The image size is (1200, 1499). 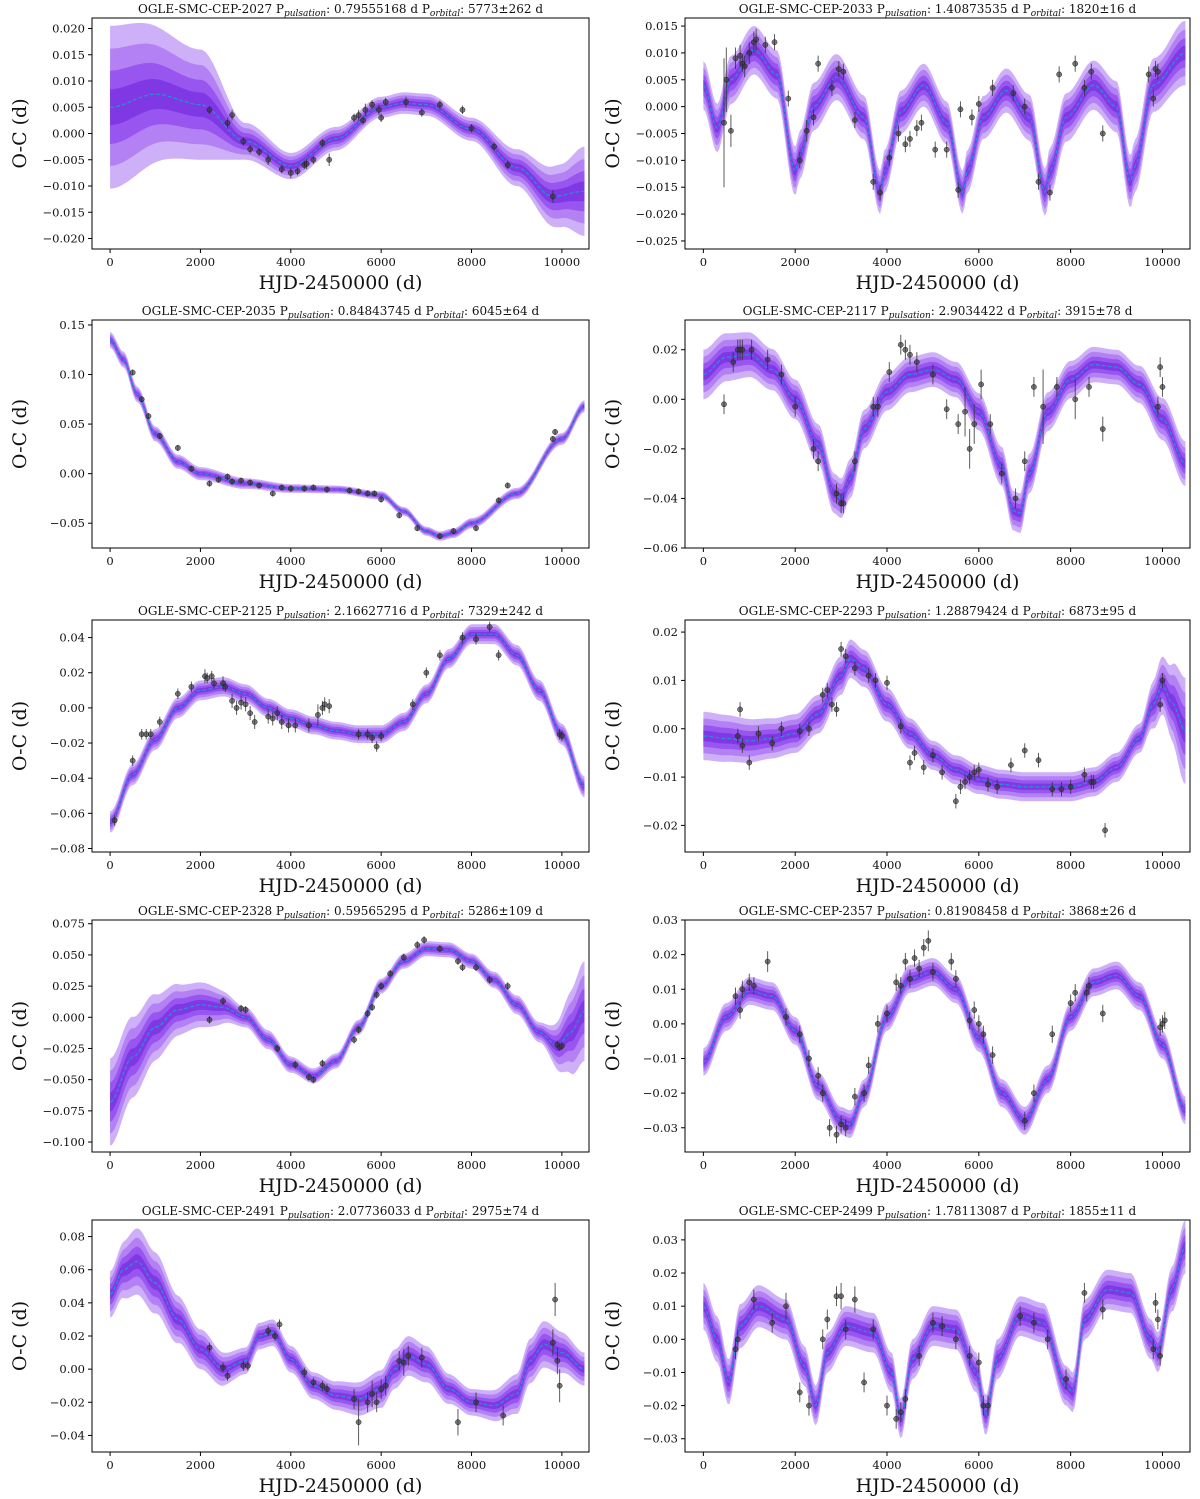 What do you see at coordinates (660, 498) in the screenshot?
I see `y-tick-label: −0.04` at bounding box center [660, 498].